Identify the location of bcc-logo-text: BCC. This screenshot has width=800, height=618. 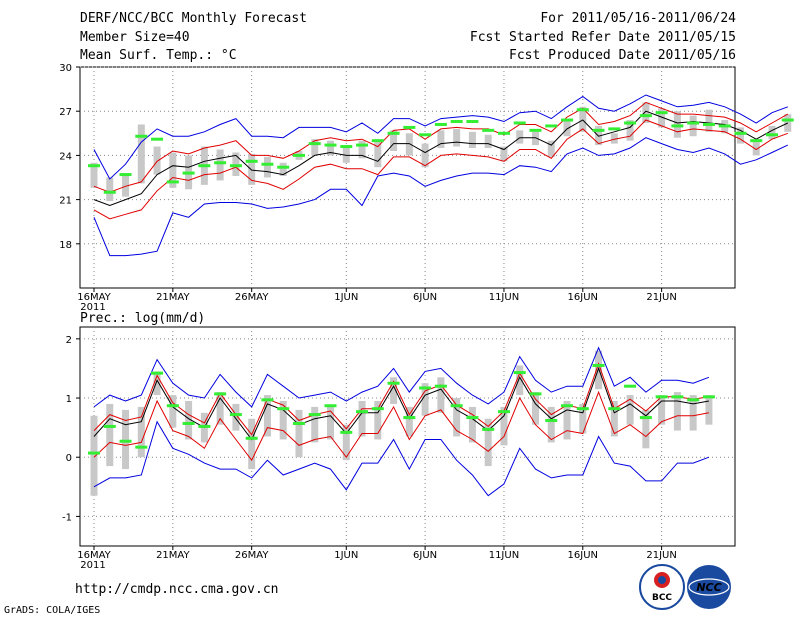
(662, 598).